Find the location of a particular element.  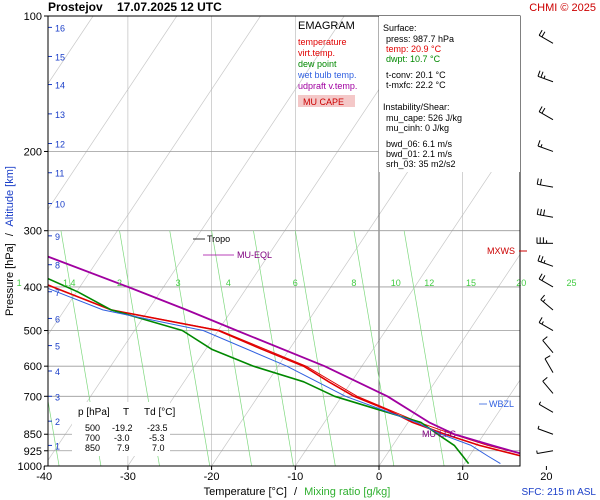

table-row-500-p: 500 is located at coordinates (92, 428).